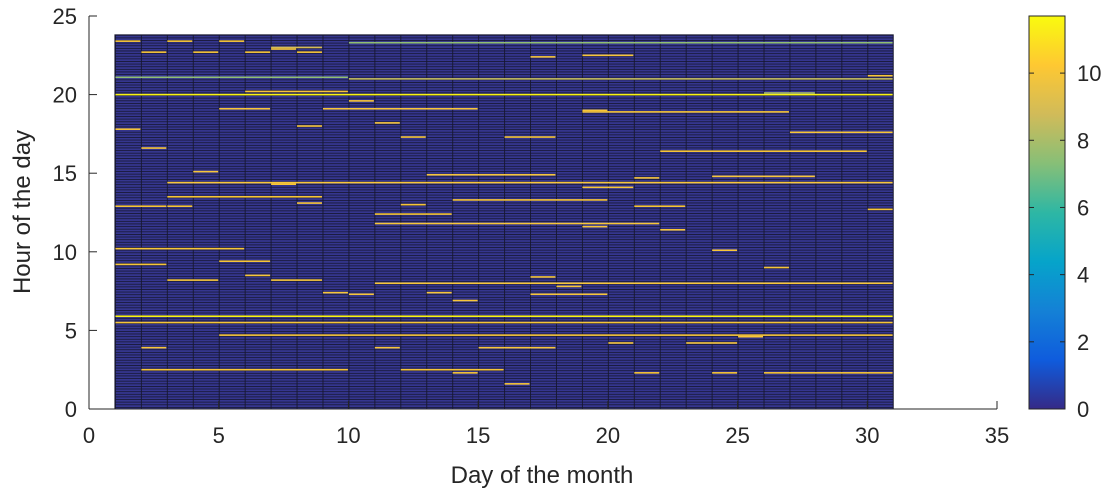 The image size is (1115, 492). I want to click on colorbar-tick-label: 0, so click(1083, 409).